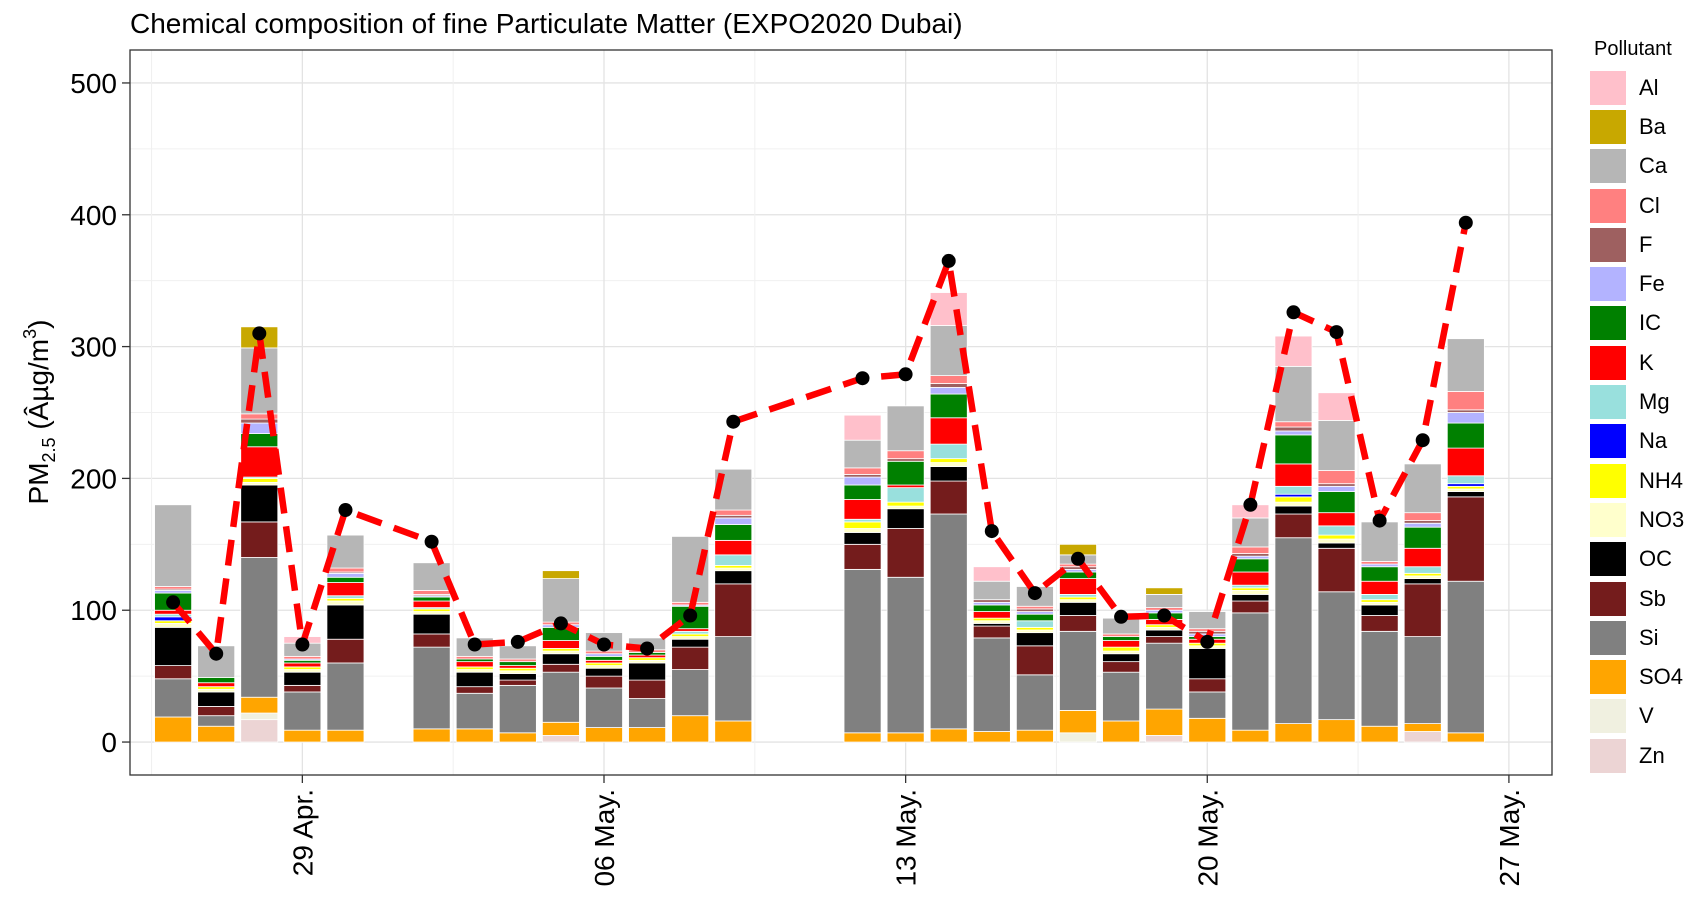 The width and height of the screenshot is (1700, 900). I want to click on x-tick-label: 27 May., so click(1509, 838).